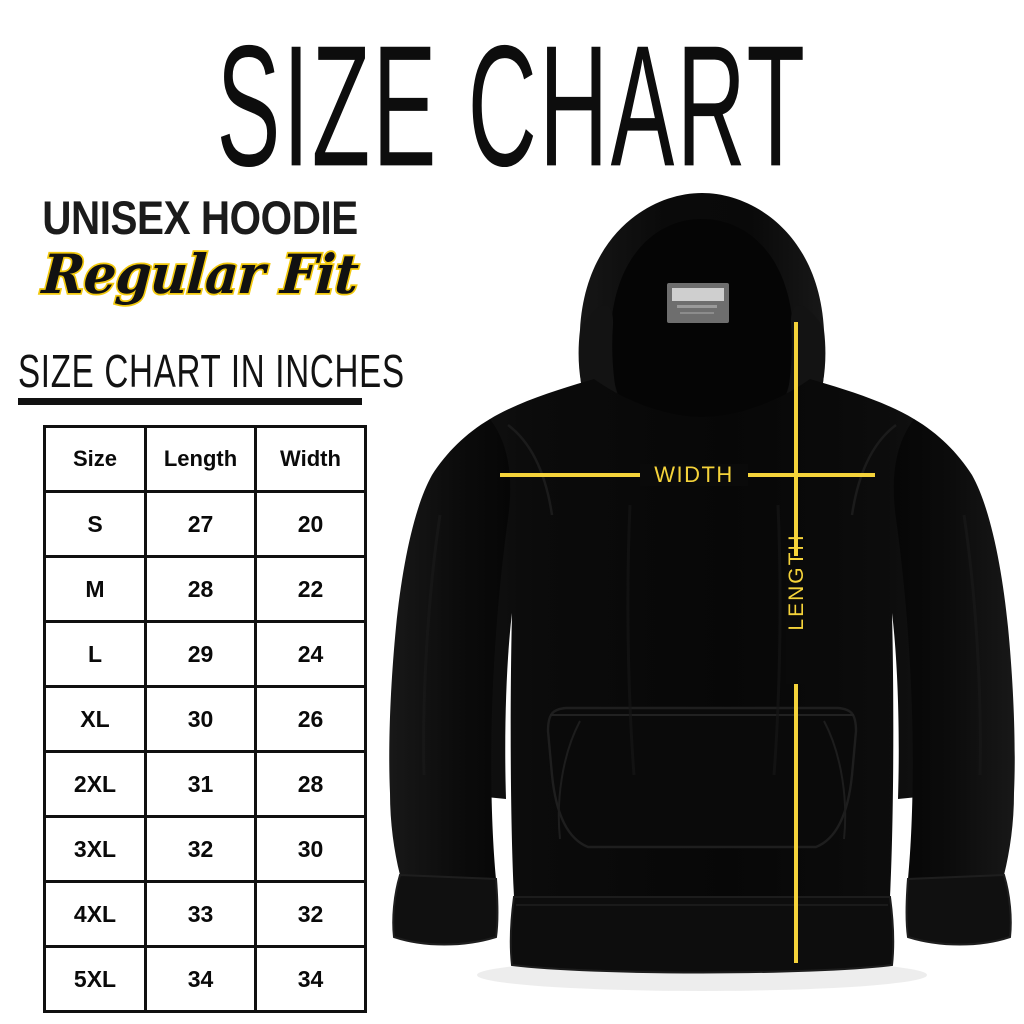 The height and width of the screenshot is (1024, 1024). Describe the element at coordinates (310, 654) in the screenshot. I see `cell-width: 24` at that location.